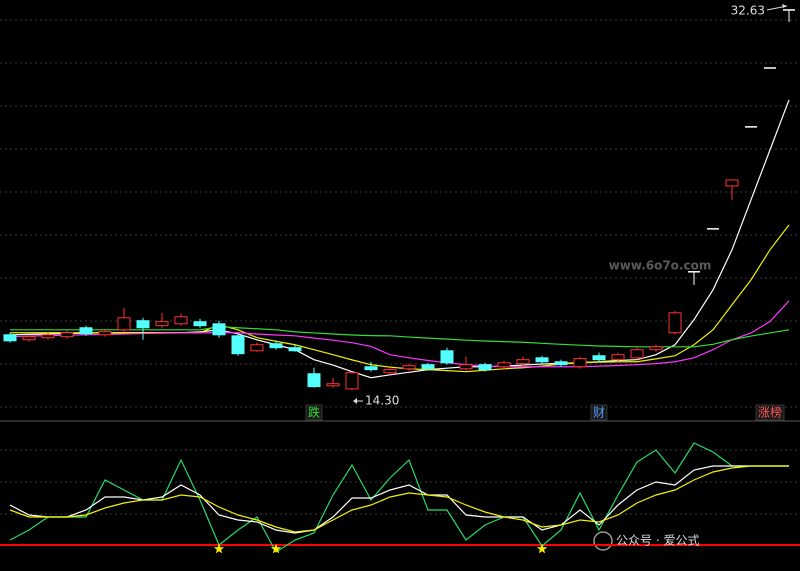  I want to click on low-label: 14.30, so click(382, 401).